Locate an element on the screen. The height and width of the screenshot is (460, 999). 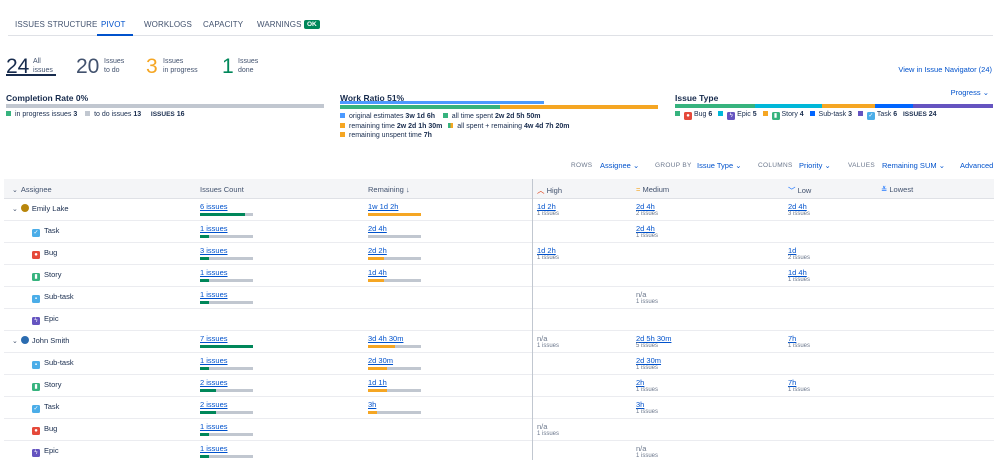
medium-value: 2d 30m is located at coordinates (649, 360).